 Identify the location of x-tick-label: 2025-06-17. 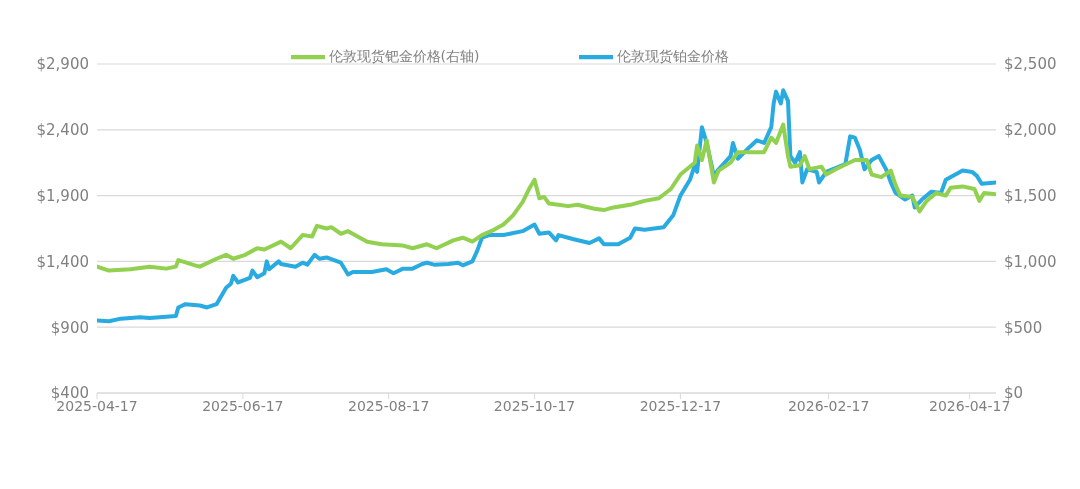
(243, 405).